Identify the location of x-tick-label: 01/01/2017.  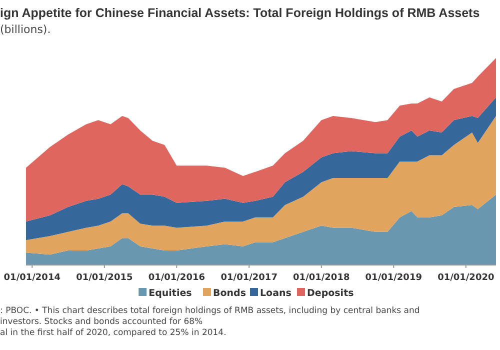
(249, 278).